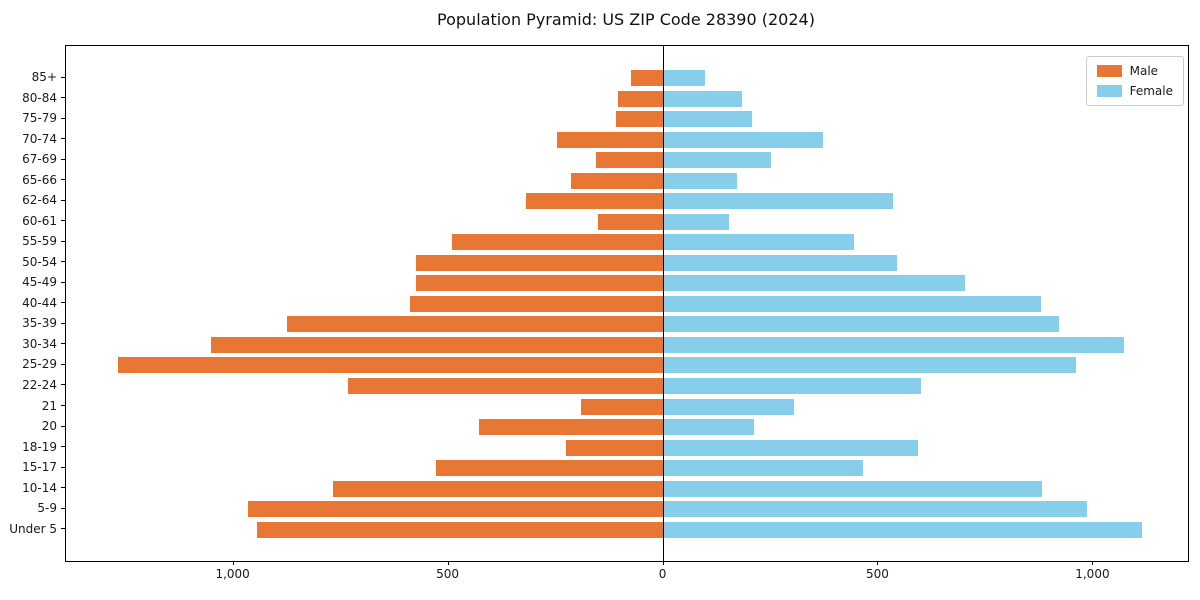  I want to click on y-tick-label: 80-84, so click(39, 97).